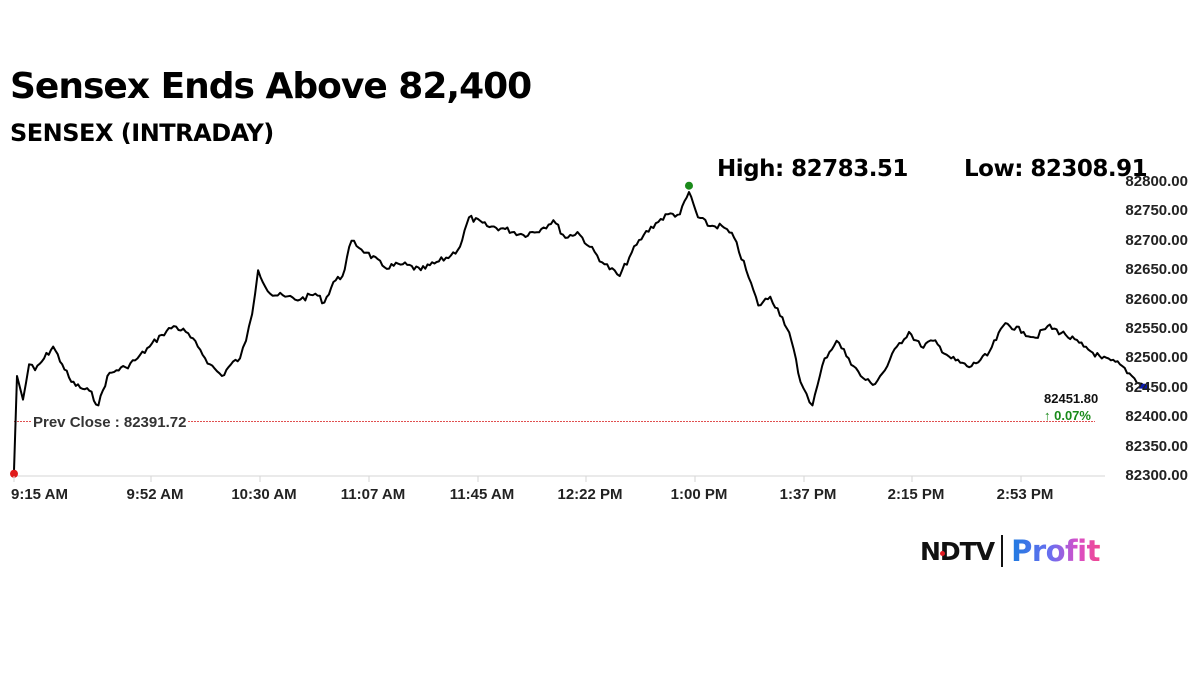 The image size is (1200, 674). Describe the element at coordinates (1002, 551) in the screenshot. I see `logo-divider` at that location.